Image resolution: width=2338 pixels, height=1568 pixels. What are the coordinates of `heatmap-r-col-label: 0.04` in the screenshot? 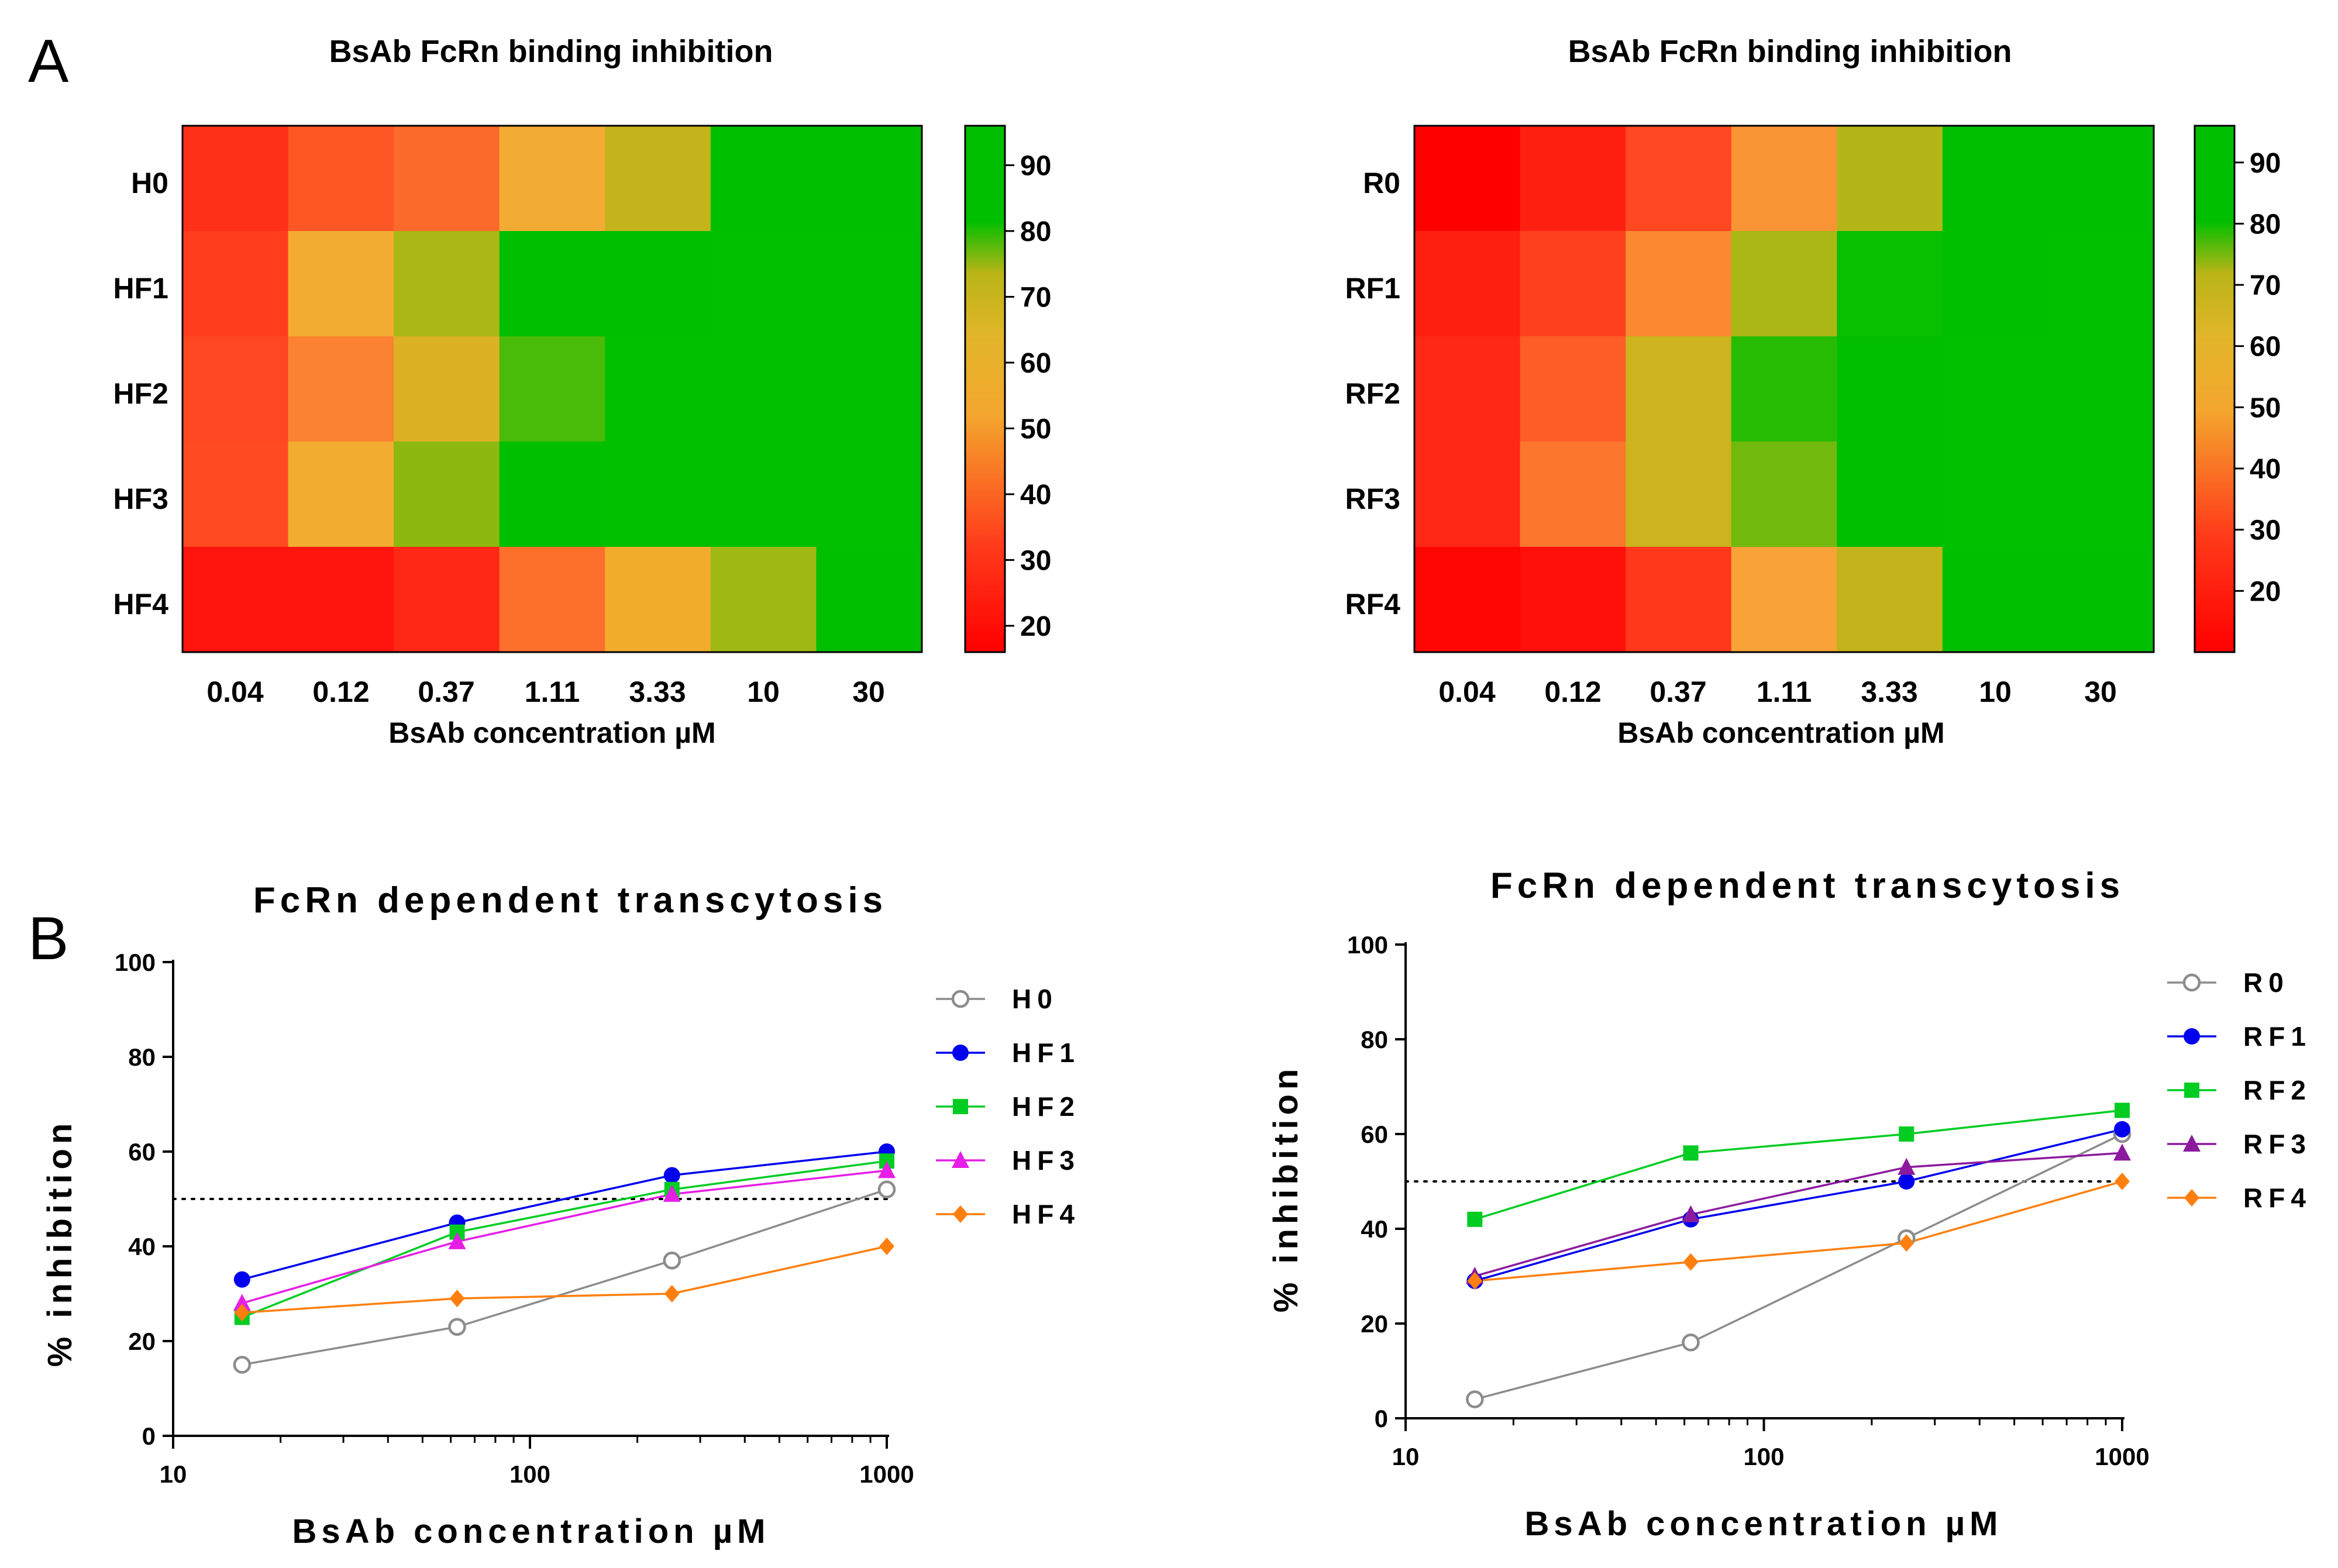 It's located at (1467, 692).